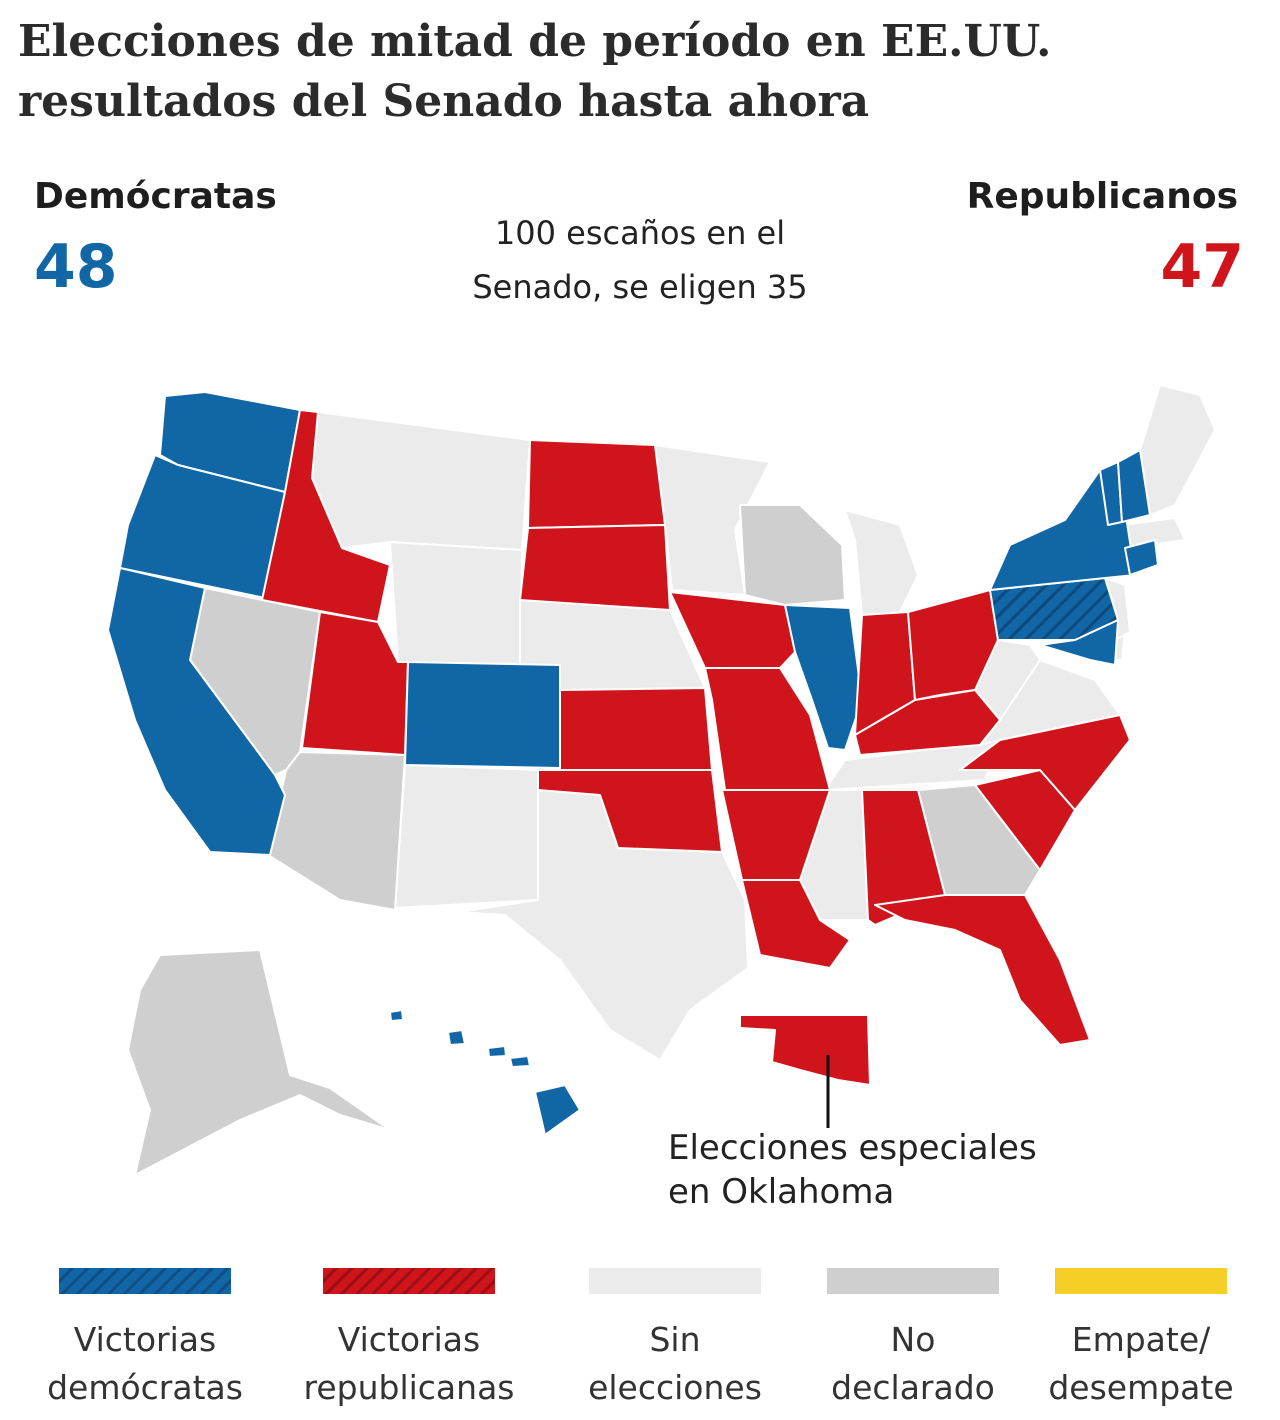 Image resolution: width=1280 pixels, height=1420 pixels. Describe the element at coordinates (776, 835) in the screenshot. I see `state-ar` at that location.